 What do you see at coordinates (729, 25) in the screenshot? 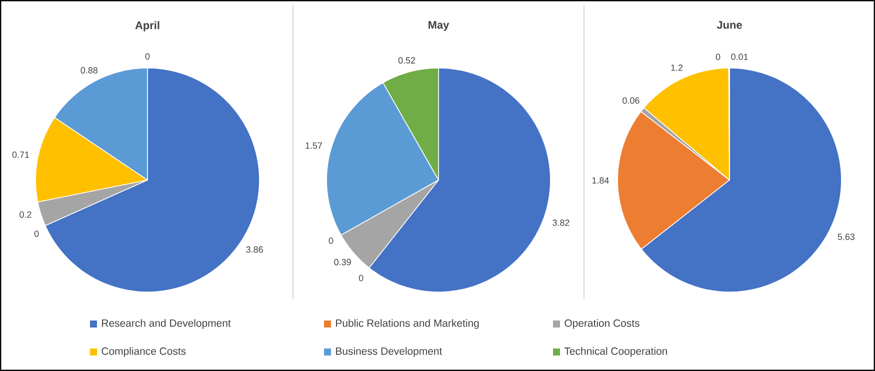
I see `chart-title: June` at bounding box center [729, 25].